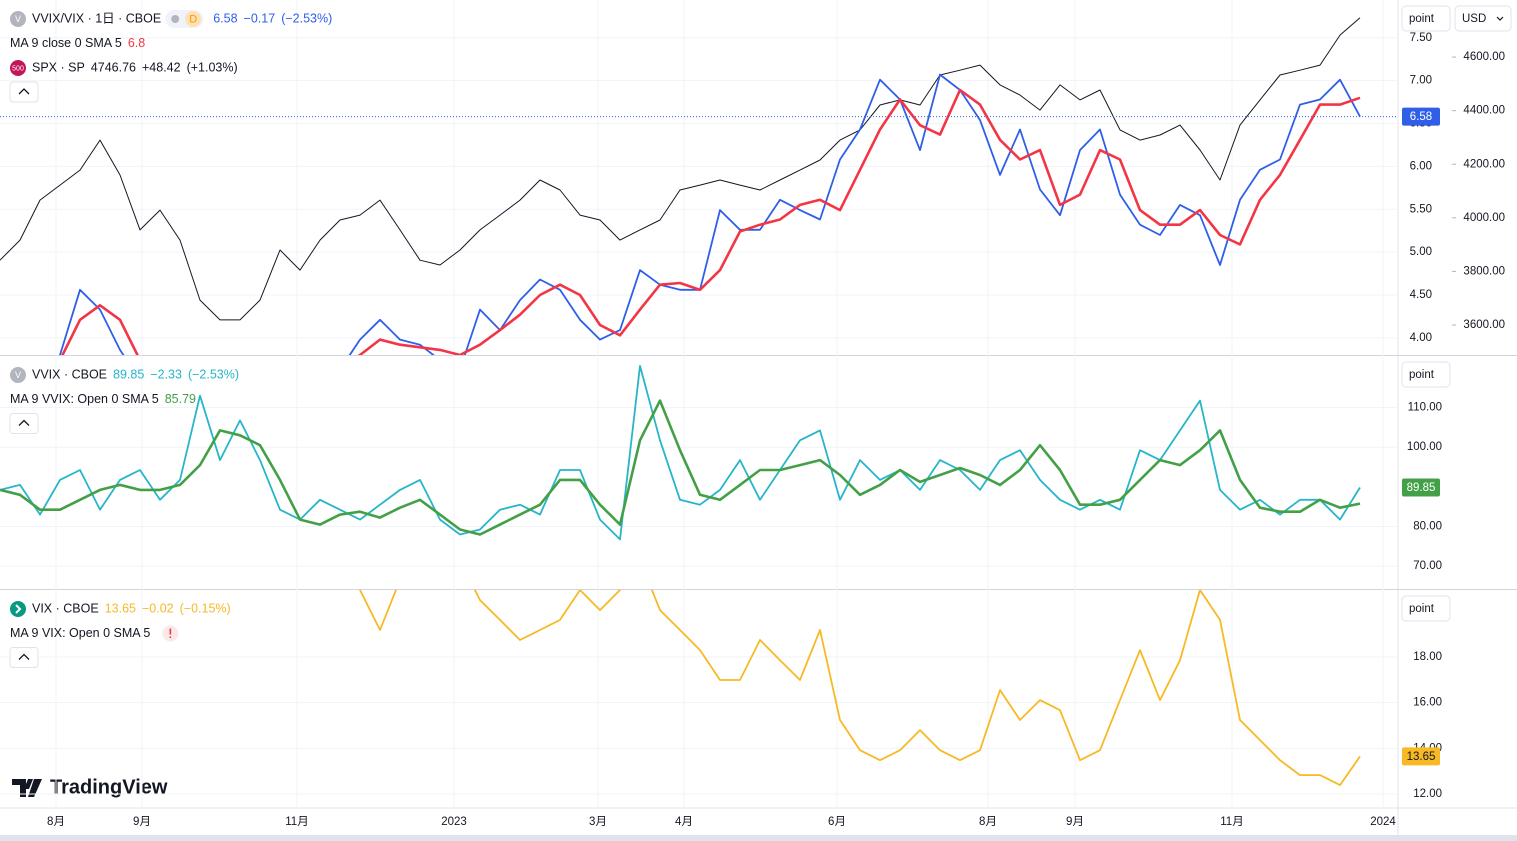  Describe the element at coordinates (1421, 166) in the screenshot. I see `y-tick-label: 6.00` at that location.